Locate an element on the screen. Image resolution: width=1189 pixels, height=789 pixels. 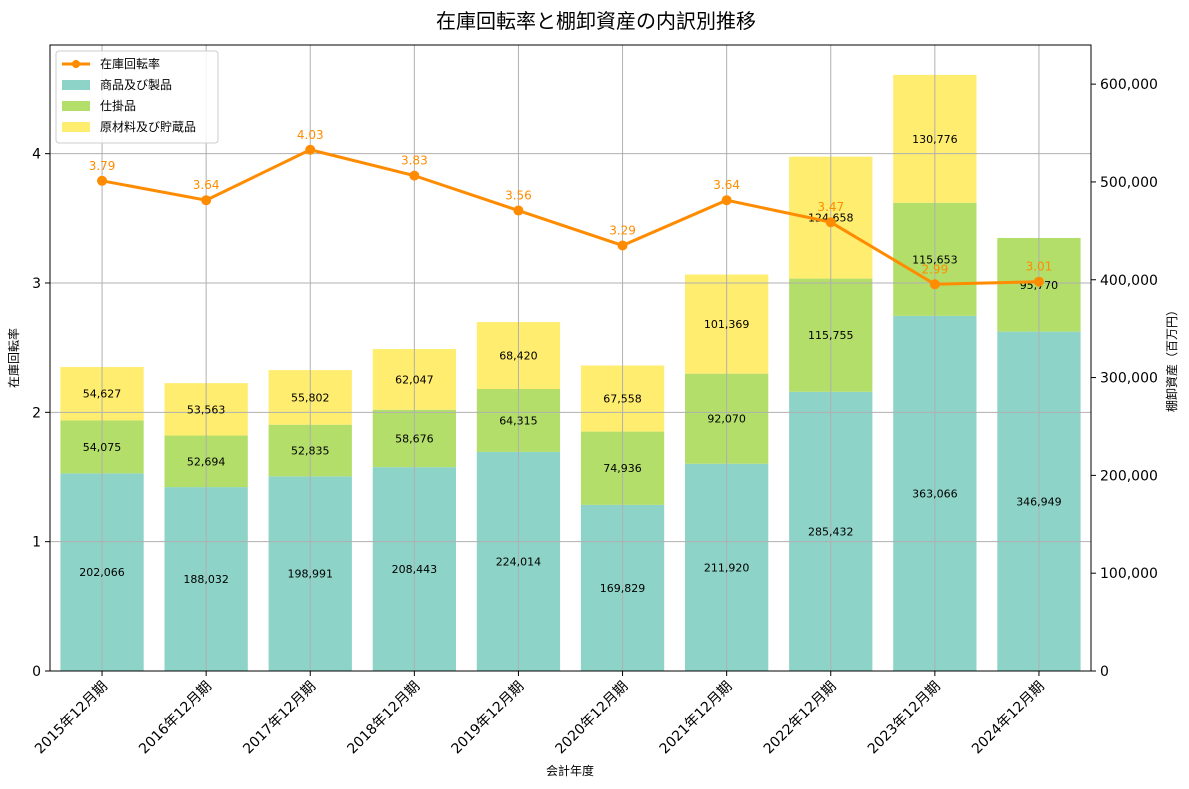
bar-label-3-7: 101,369 is located at coordinates (727, 324).